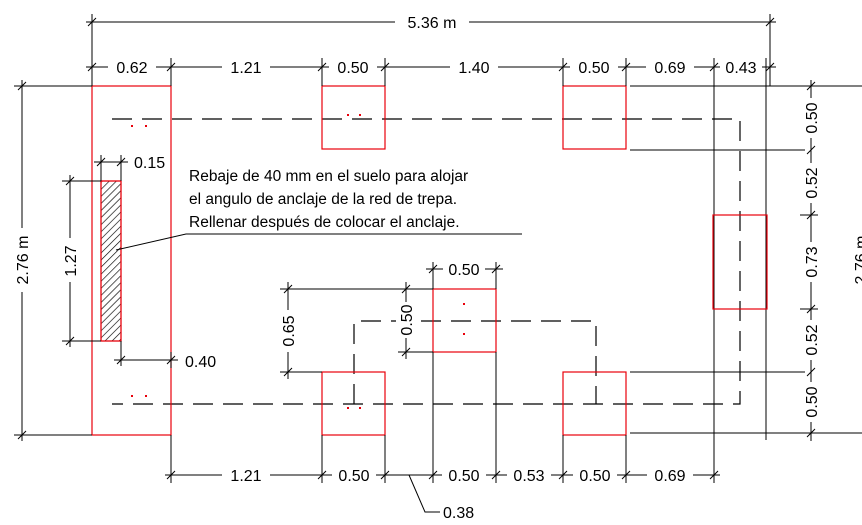  I want to click on dim-label: 0.73, so click(812, 261).